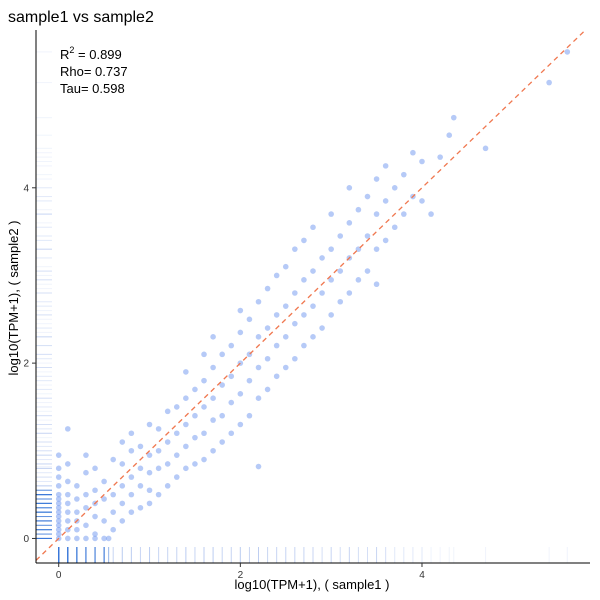 Image resolution: width=600 pixels, height=600 pixels. Describe the element at coordinates (81, 17) in the screenshot. I see `chart-title: sample1 vs sample2` at that location.